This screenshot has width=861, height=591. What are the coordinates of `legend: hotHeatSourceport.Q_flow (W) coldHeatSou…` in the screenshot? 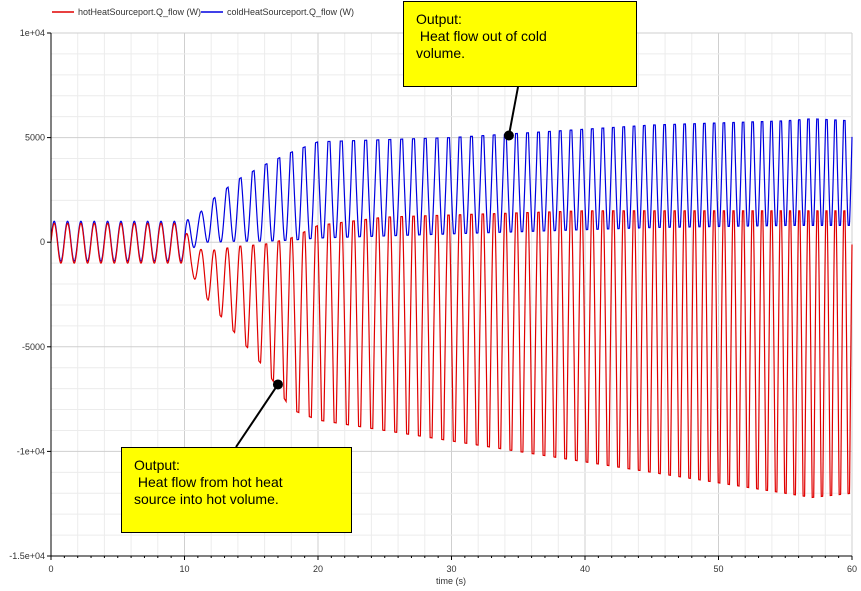 It's located at (203, 12).